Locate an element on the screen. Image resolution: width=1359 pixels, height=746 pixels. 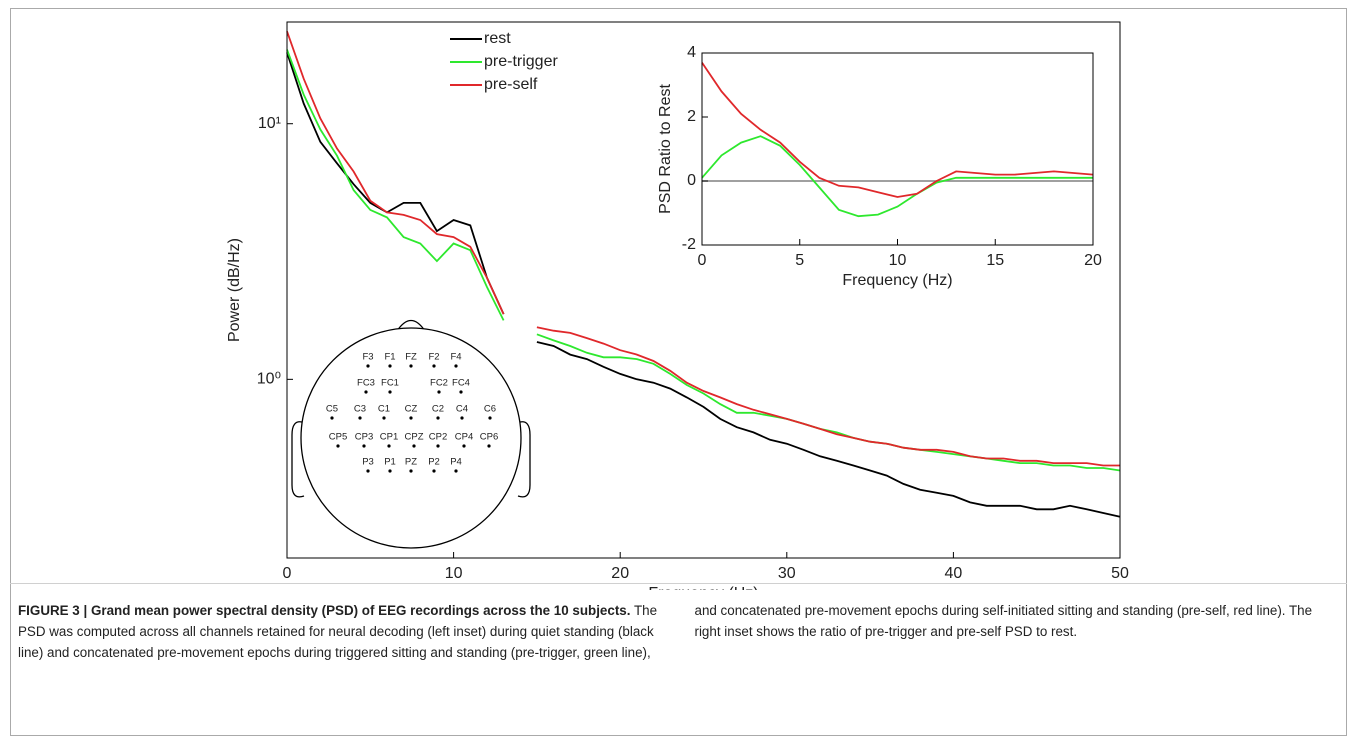
nose is located at coordinates (411, 325).